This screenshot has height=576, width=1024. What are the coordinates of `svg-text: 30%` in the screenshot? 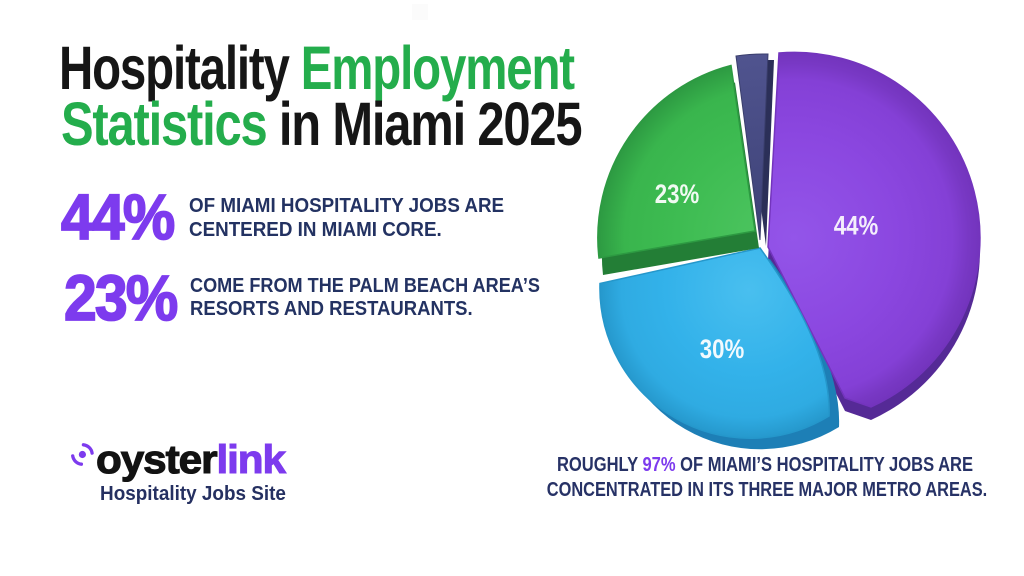 It's located at (722, 349).